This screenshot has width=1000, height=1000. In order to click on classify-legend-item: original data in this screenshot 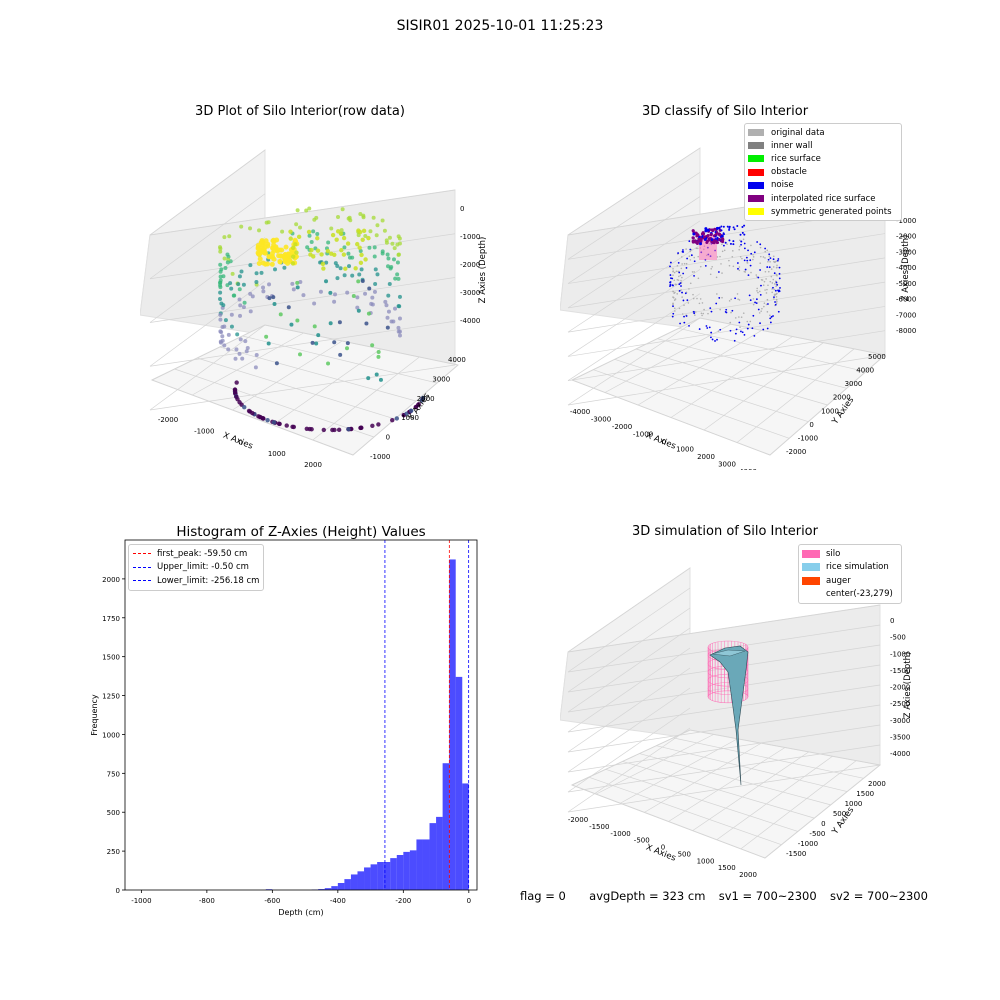, I will do `click(823, 132)`.